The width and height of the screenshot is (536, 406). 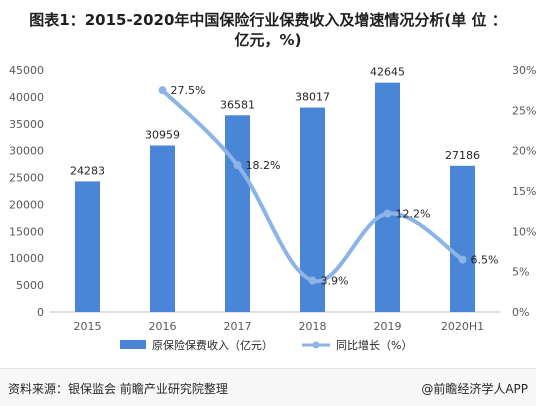 What do you see at coordinates (520, 272) in the screenshot?
I see `y-right-tick-label: 5%` at bounding box center [520, 272].